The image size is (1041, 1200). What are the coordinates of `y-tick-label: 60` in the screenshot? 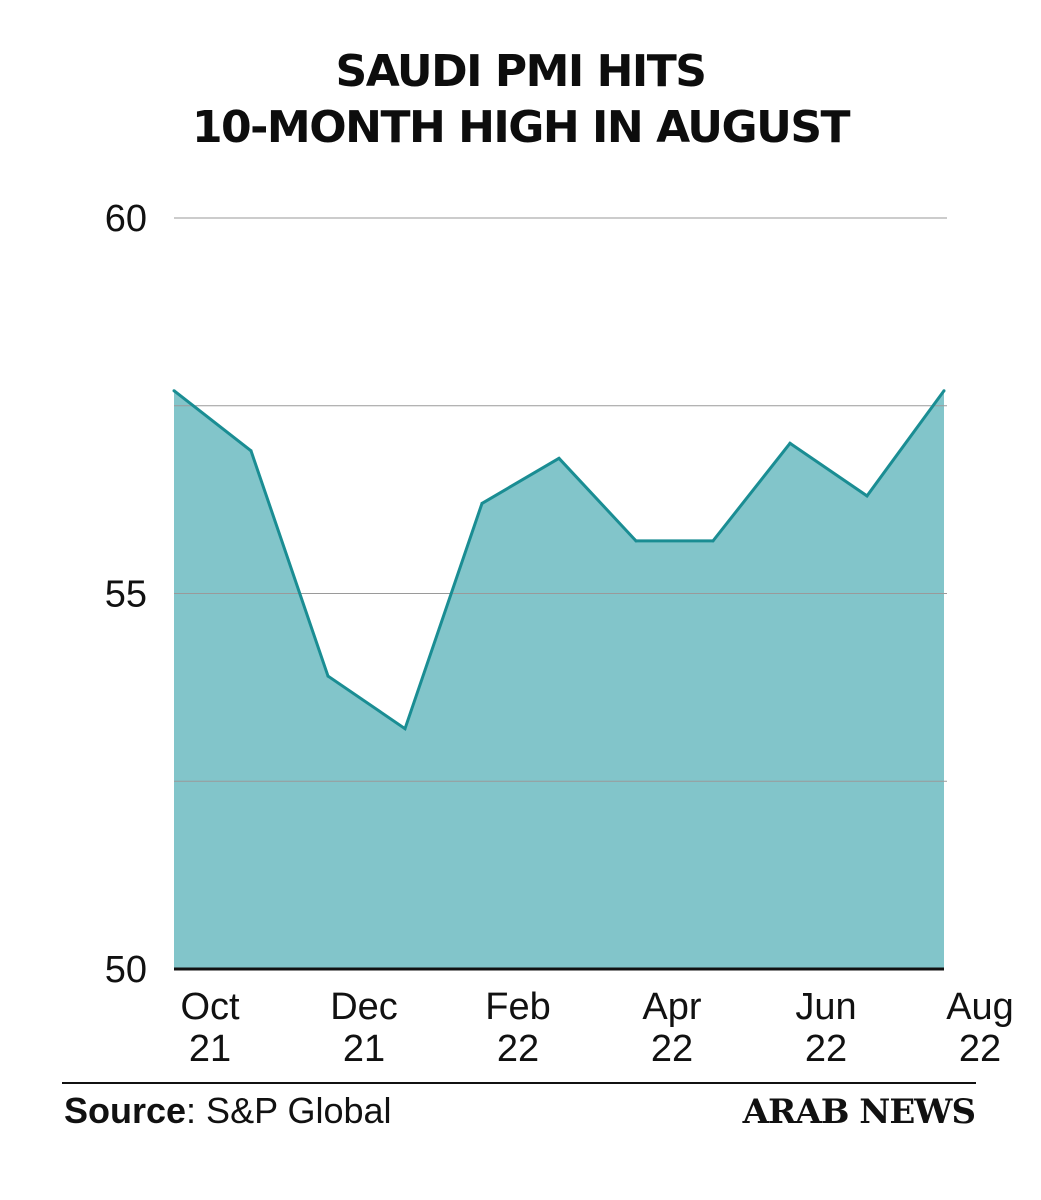 It's located at (126, 219).